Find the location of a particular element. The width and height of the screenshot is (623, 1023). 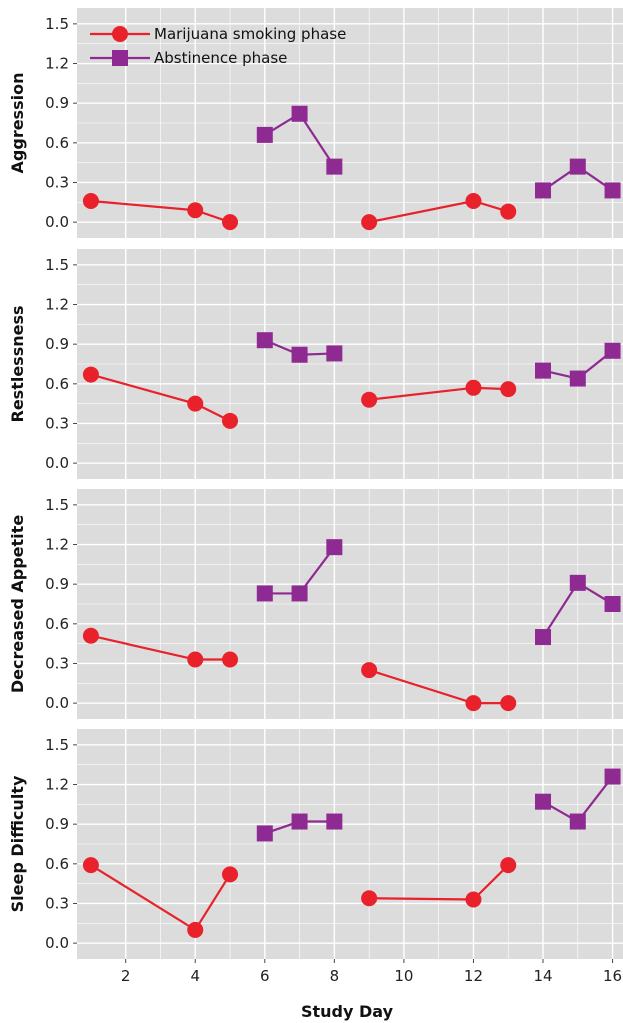

x-tick-label: 12 is located at coordinates (473, 976).